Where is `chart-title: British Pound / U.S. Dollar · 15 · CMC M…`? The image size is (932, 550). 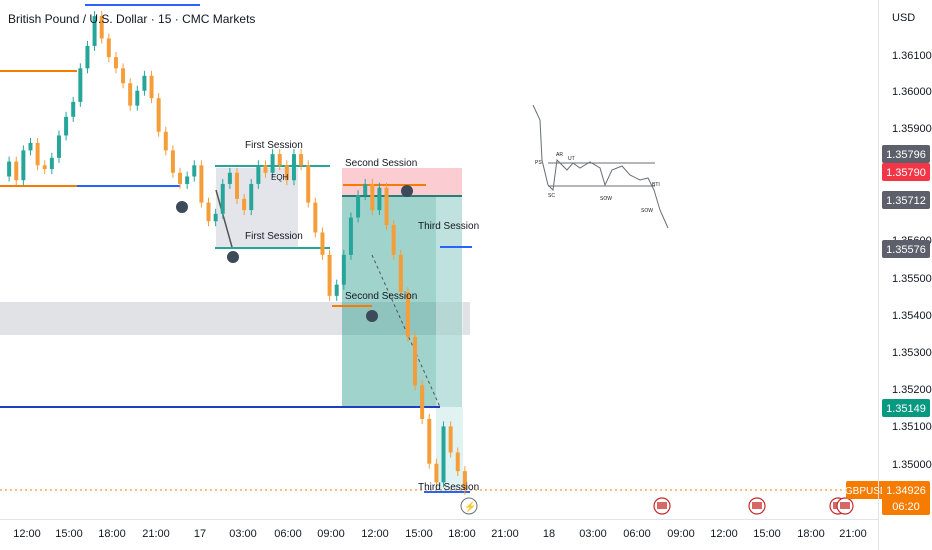 chart-title: British Pound / U.S. Dollar · 15 · CMC M… is located at coordinates (132, 19).